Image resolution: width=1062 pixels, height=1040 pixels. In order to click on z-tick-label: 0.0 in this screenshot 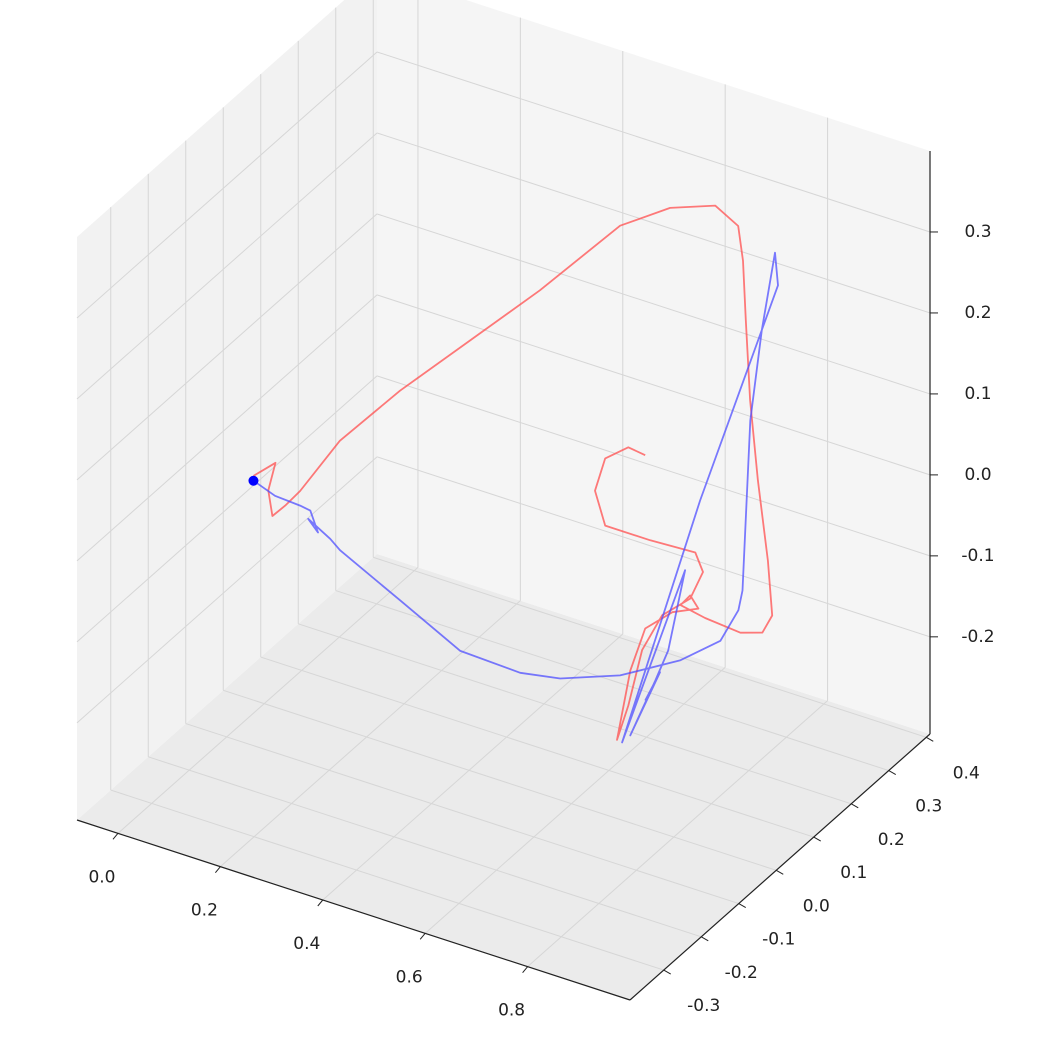, I will do `click(977, 475)`.